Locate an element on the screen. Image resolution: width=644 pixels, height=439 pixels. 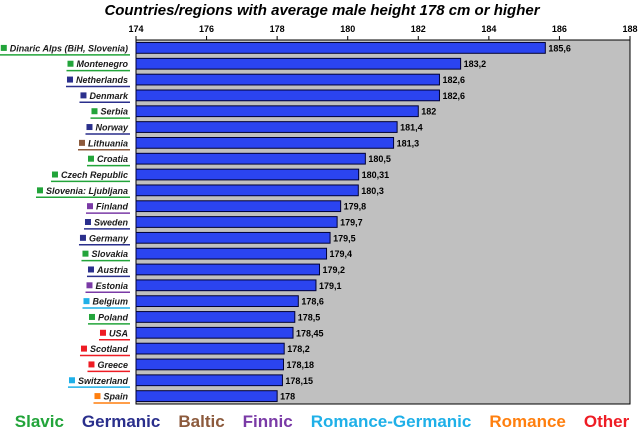
data-label: 178,5 is located at coordinates (309, 317).